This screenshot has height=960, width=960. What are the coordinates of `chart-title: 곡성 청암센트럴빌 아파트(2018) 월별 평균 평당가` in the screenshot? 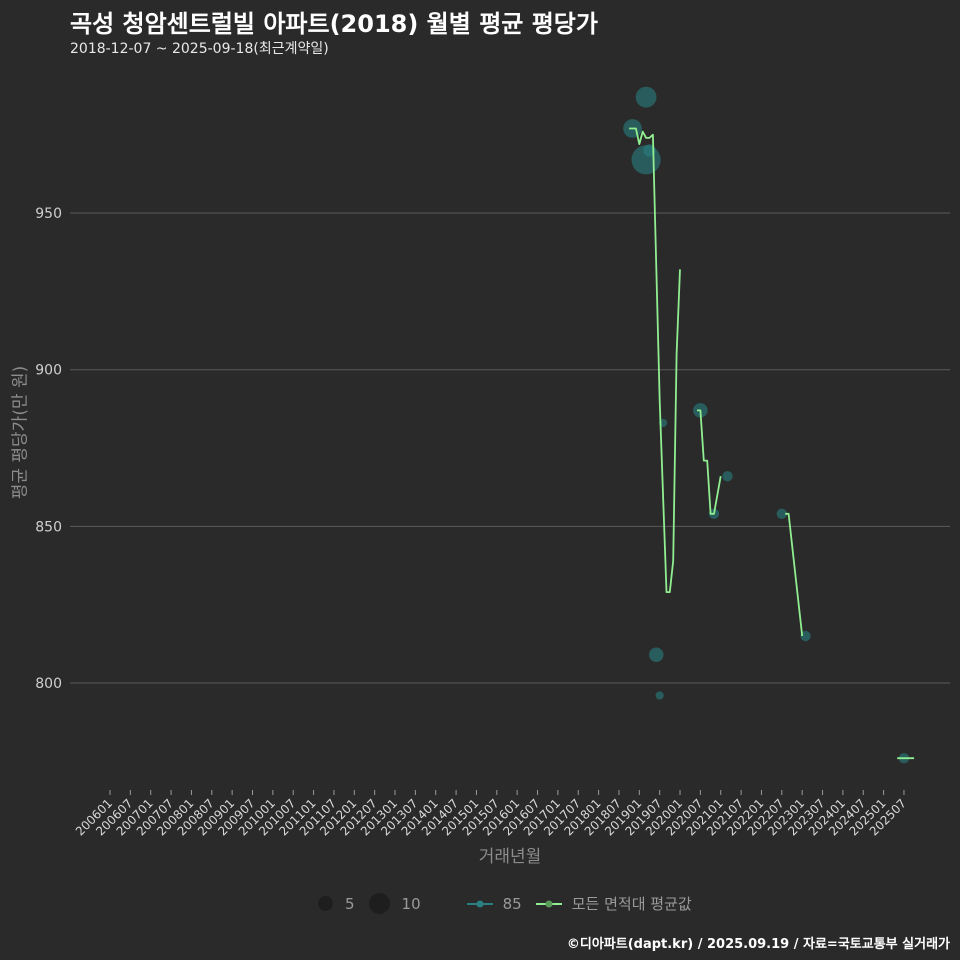 It's located at (334, 24).